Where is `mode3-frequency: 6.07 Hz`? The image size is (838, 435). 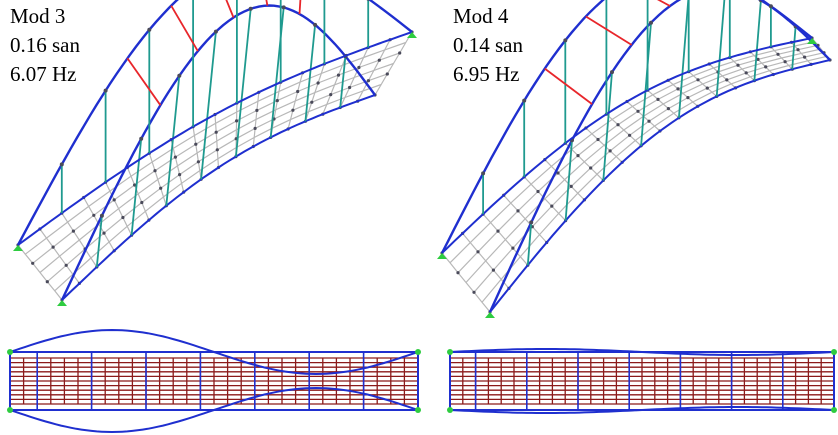 mode3-frequency: 6.07 Hz is located at coordinates (43, 74).